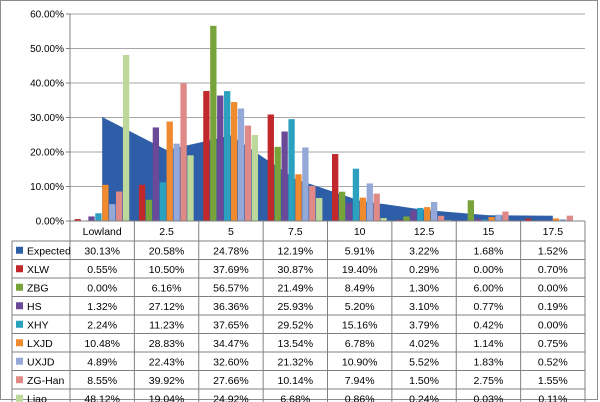 The width and height of the screenshot is (600, 402). I want to click on data-label: 0.29%, so click(424, 270).